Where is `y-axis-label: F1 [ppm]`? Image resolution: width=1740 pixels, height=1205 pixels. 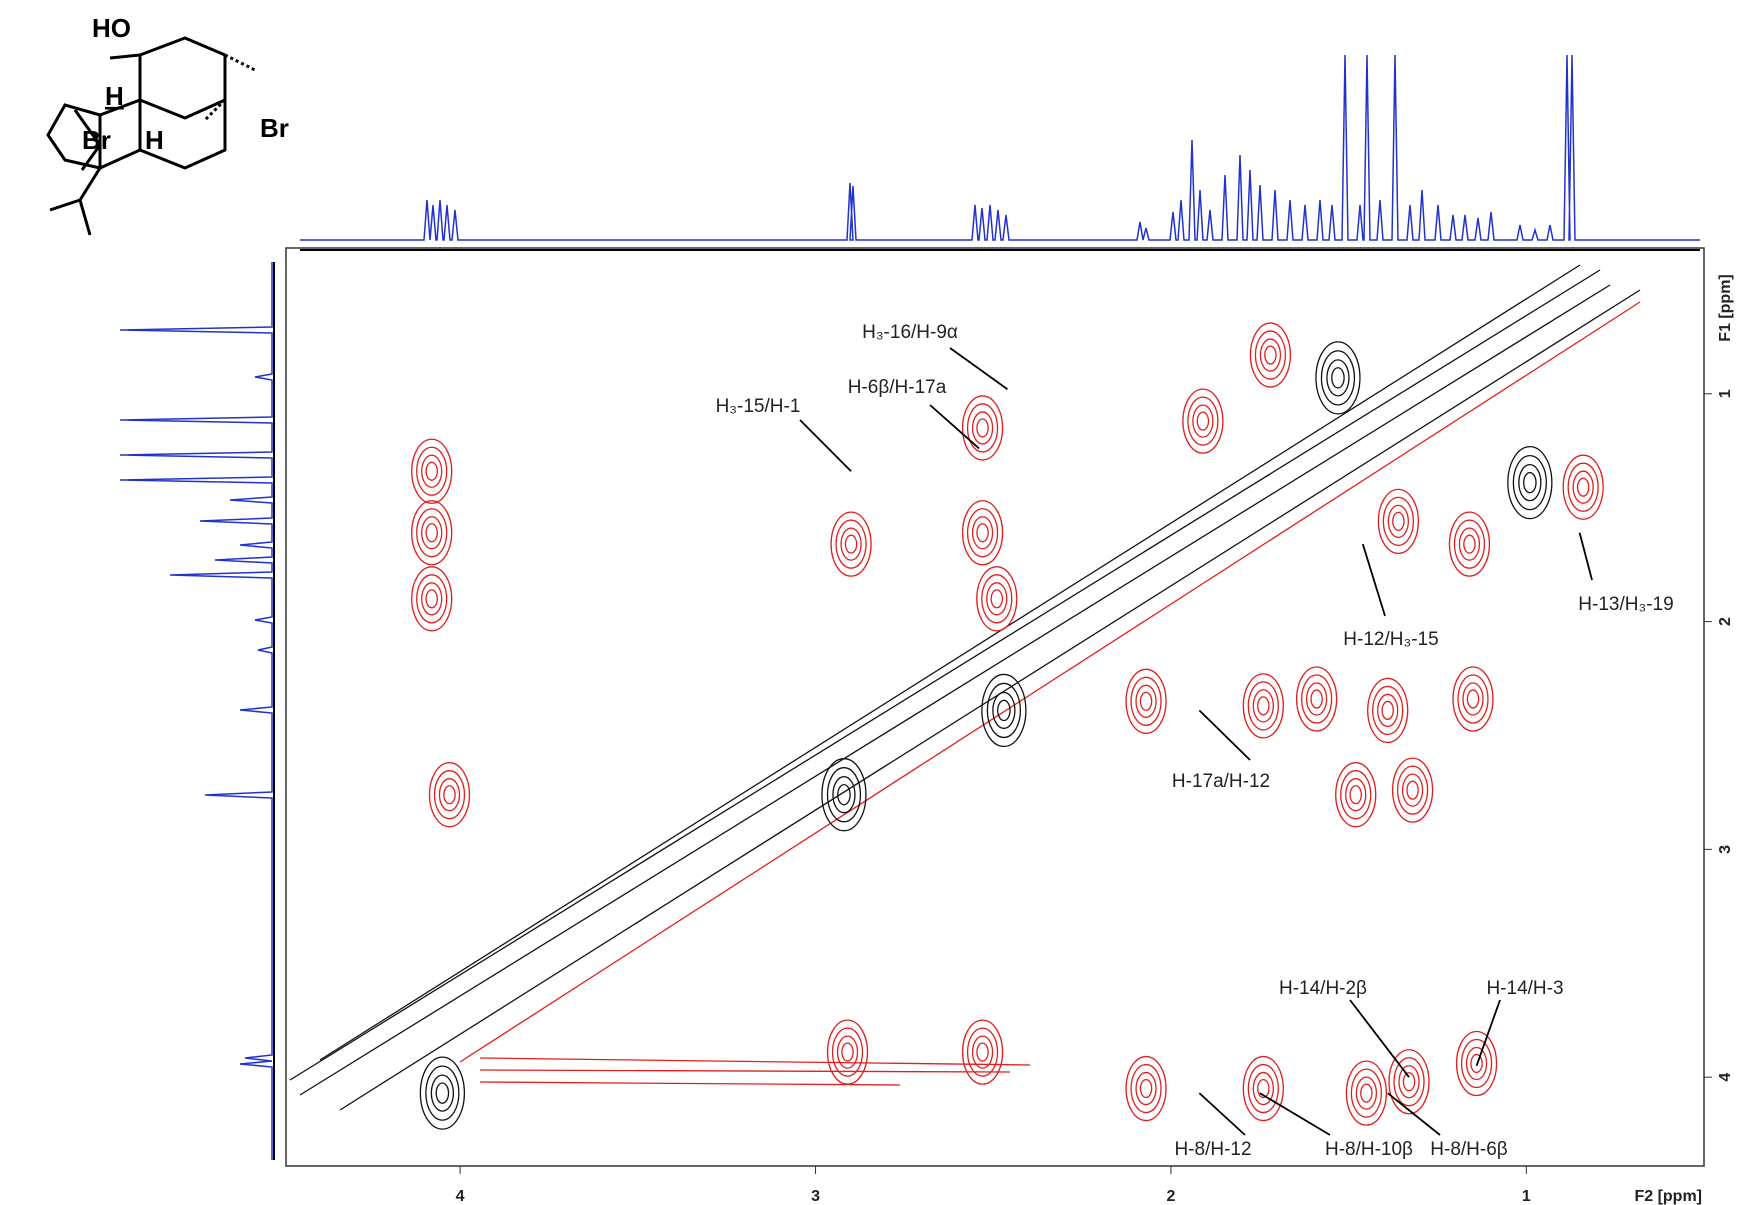
y-axis-label: F1 [ppm] is located at coordinates (1725, 308).